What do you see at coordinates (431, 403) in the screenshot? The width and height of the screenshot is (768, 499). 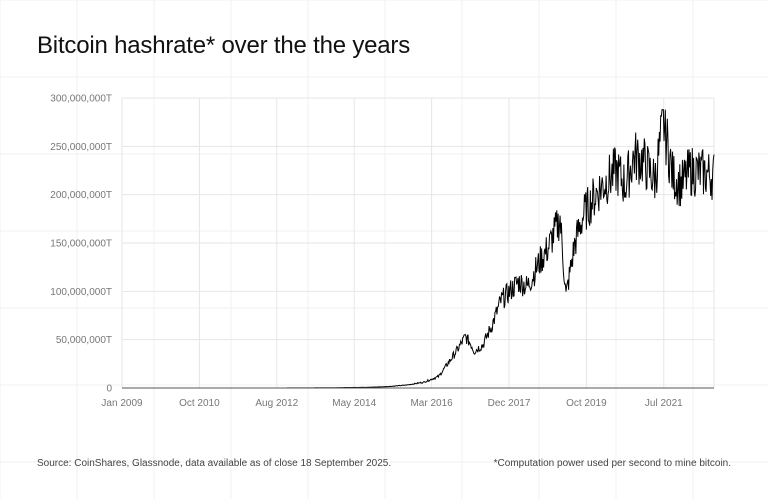 I see `x-tick-label: Mar 2016` at bounding box center [431, 403].